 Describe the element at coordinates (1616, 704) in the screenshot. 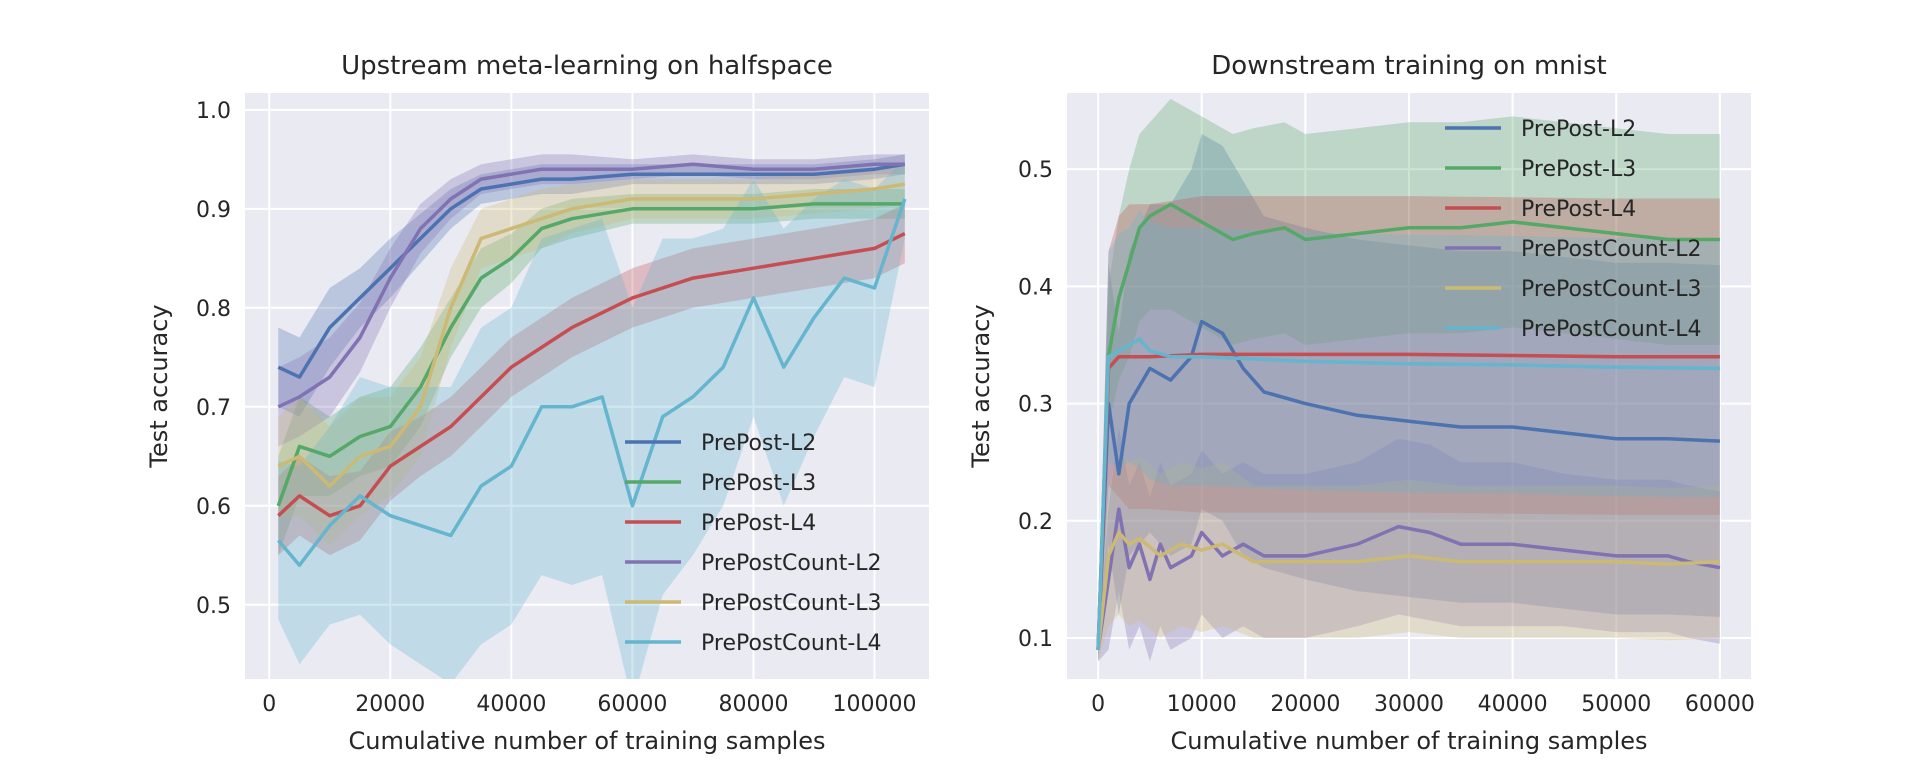

I see `x-tick-label: 50000` at that location.